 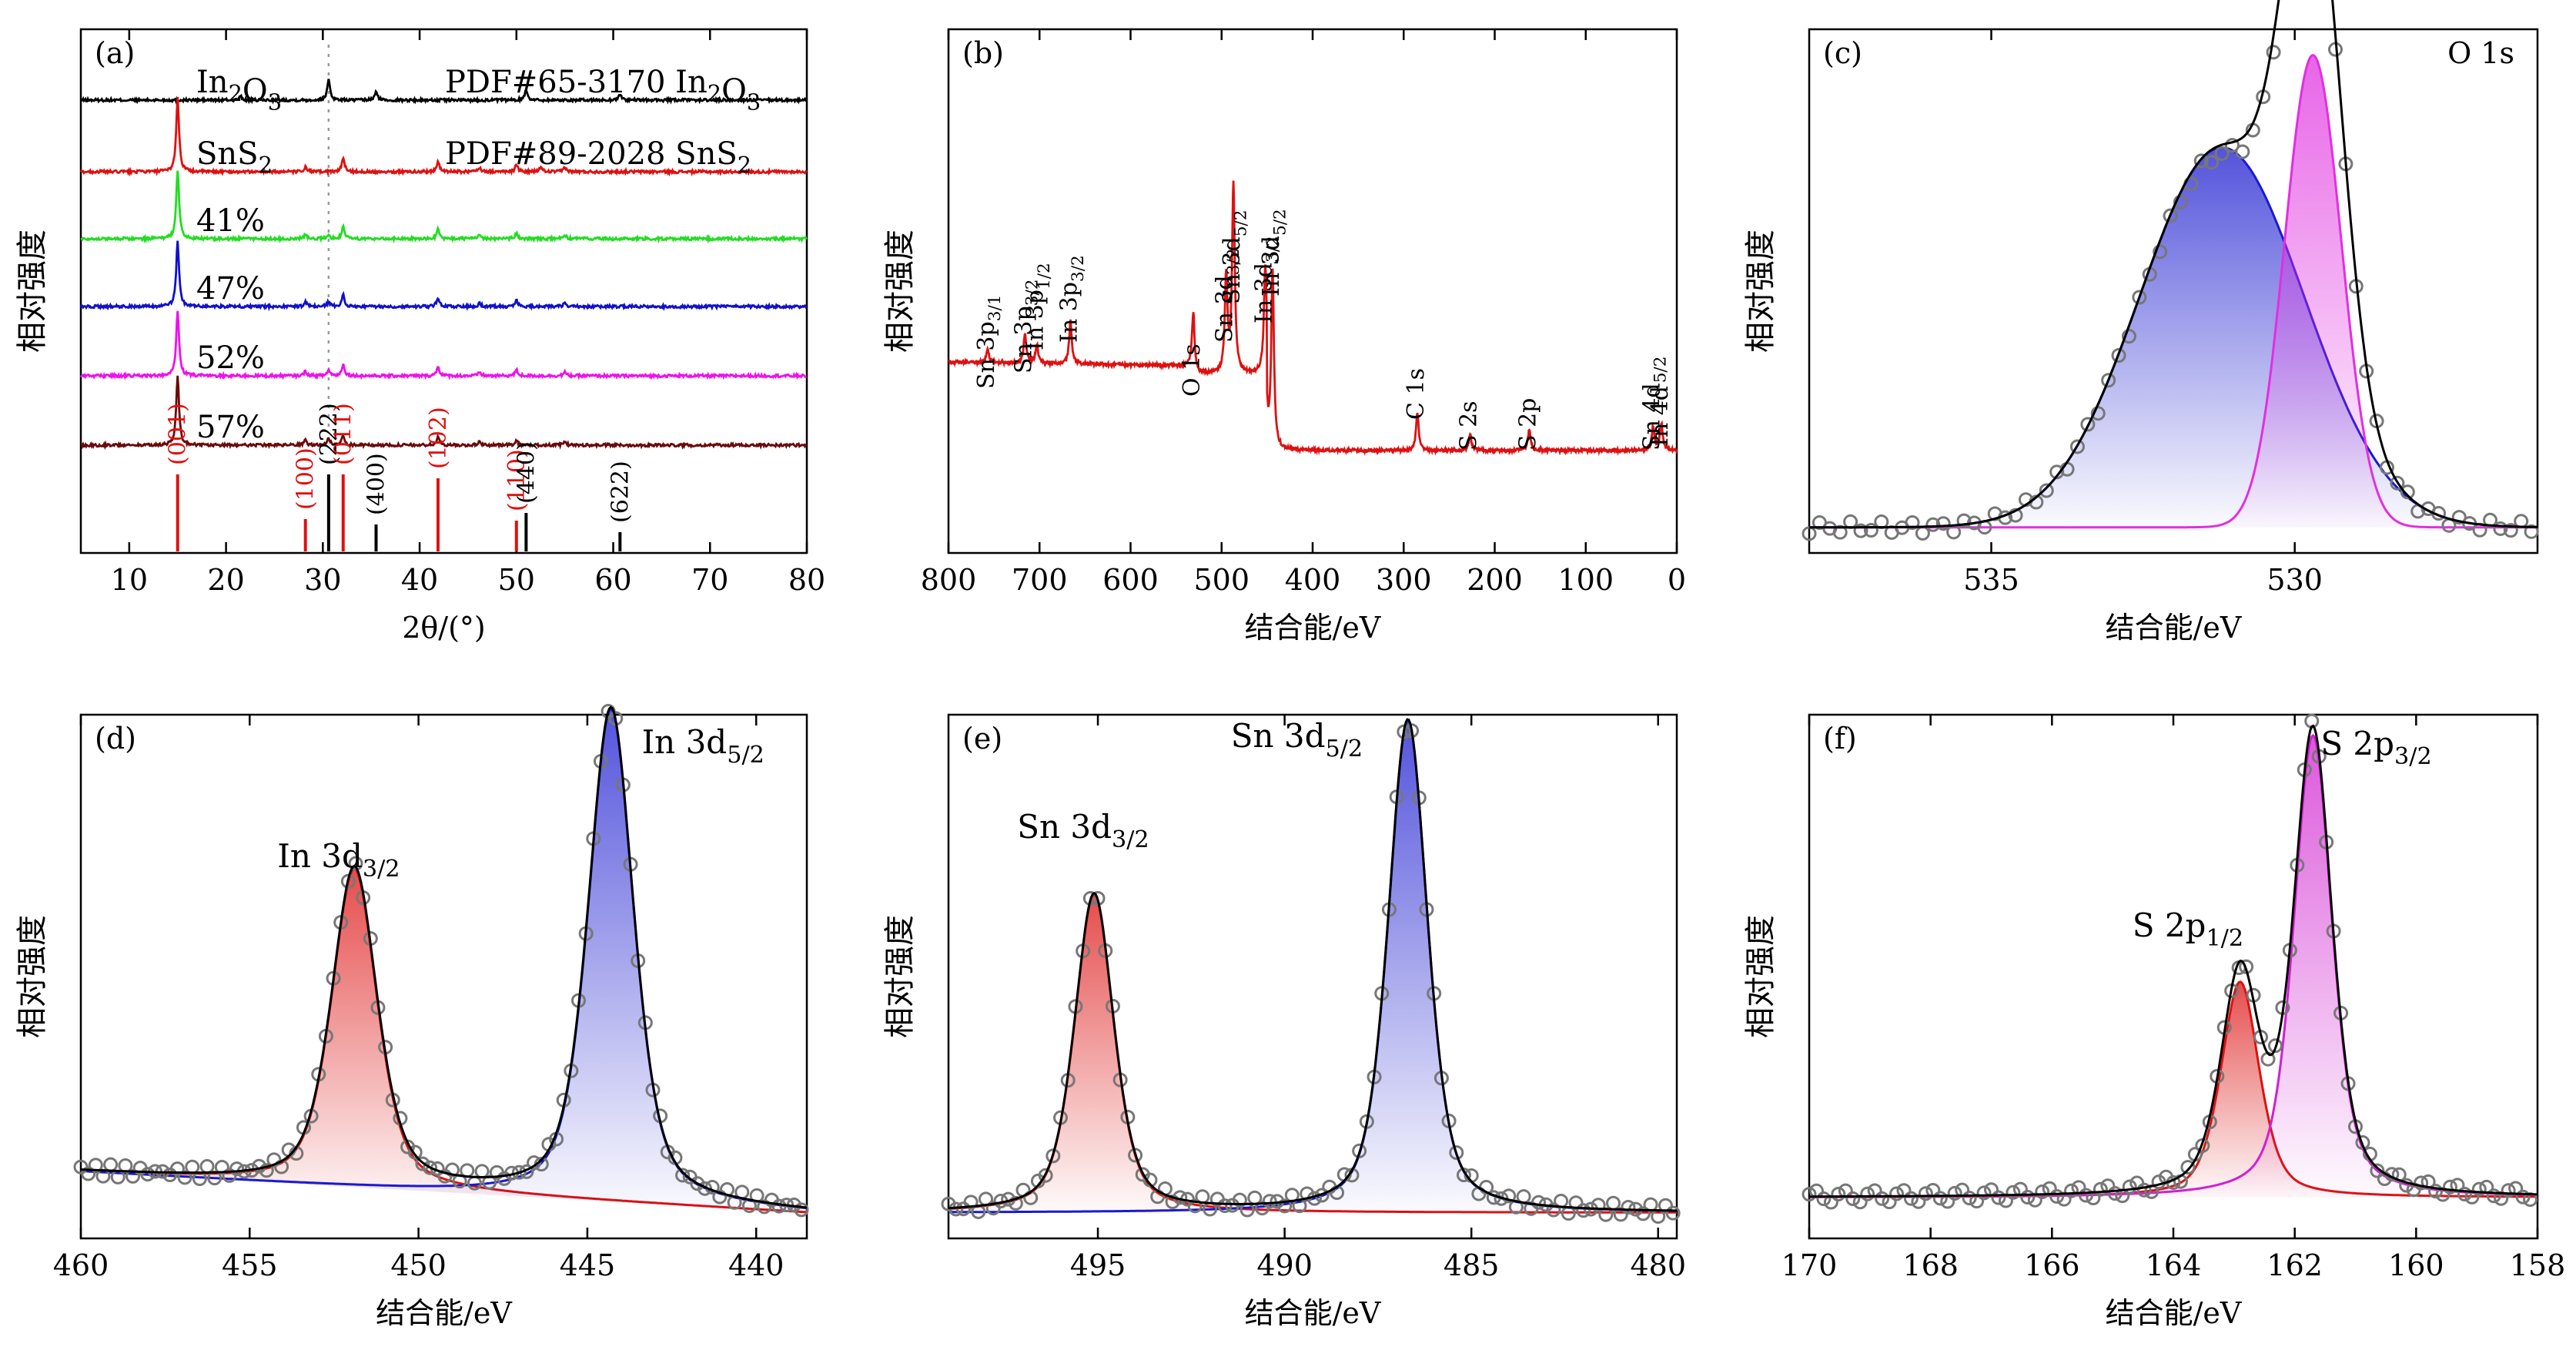 What do you see at coordinates (1130, 580) in the screenshot?
I see `x-tick-label: 600` at bounding box center [1130, 580].